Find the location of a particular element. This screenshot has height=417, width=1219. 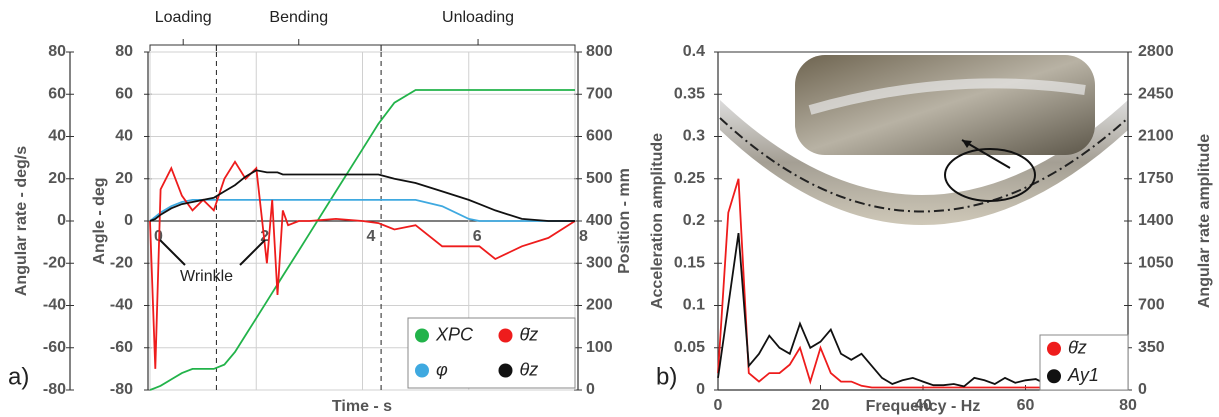

y2-tick-label: 350 is located at coordinates (1151, 347).